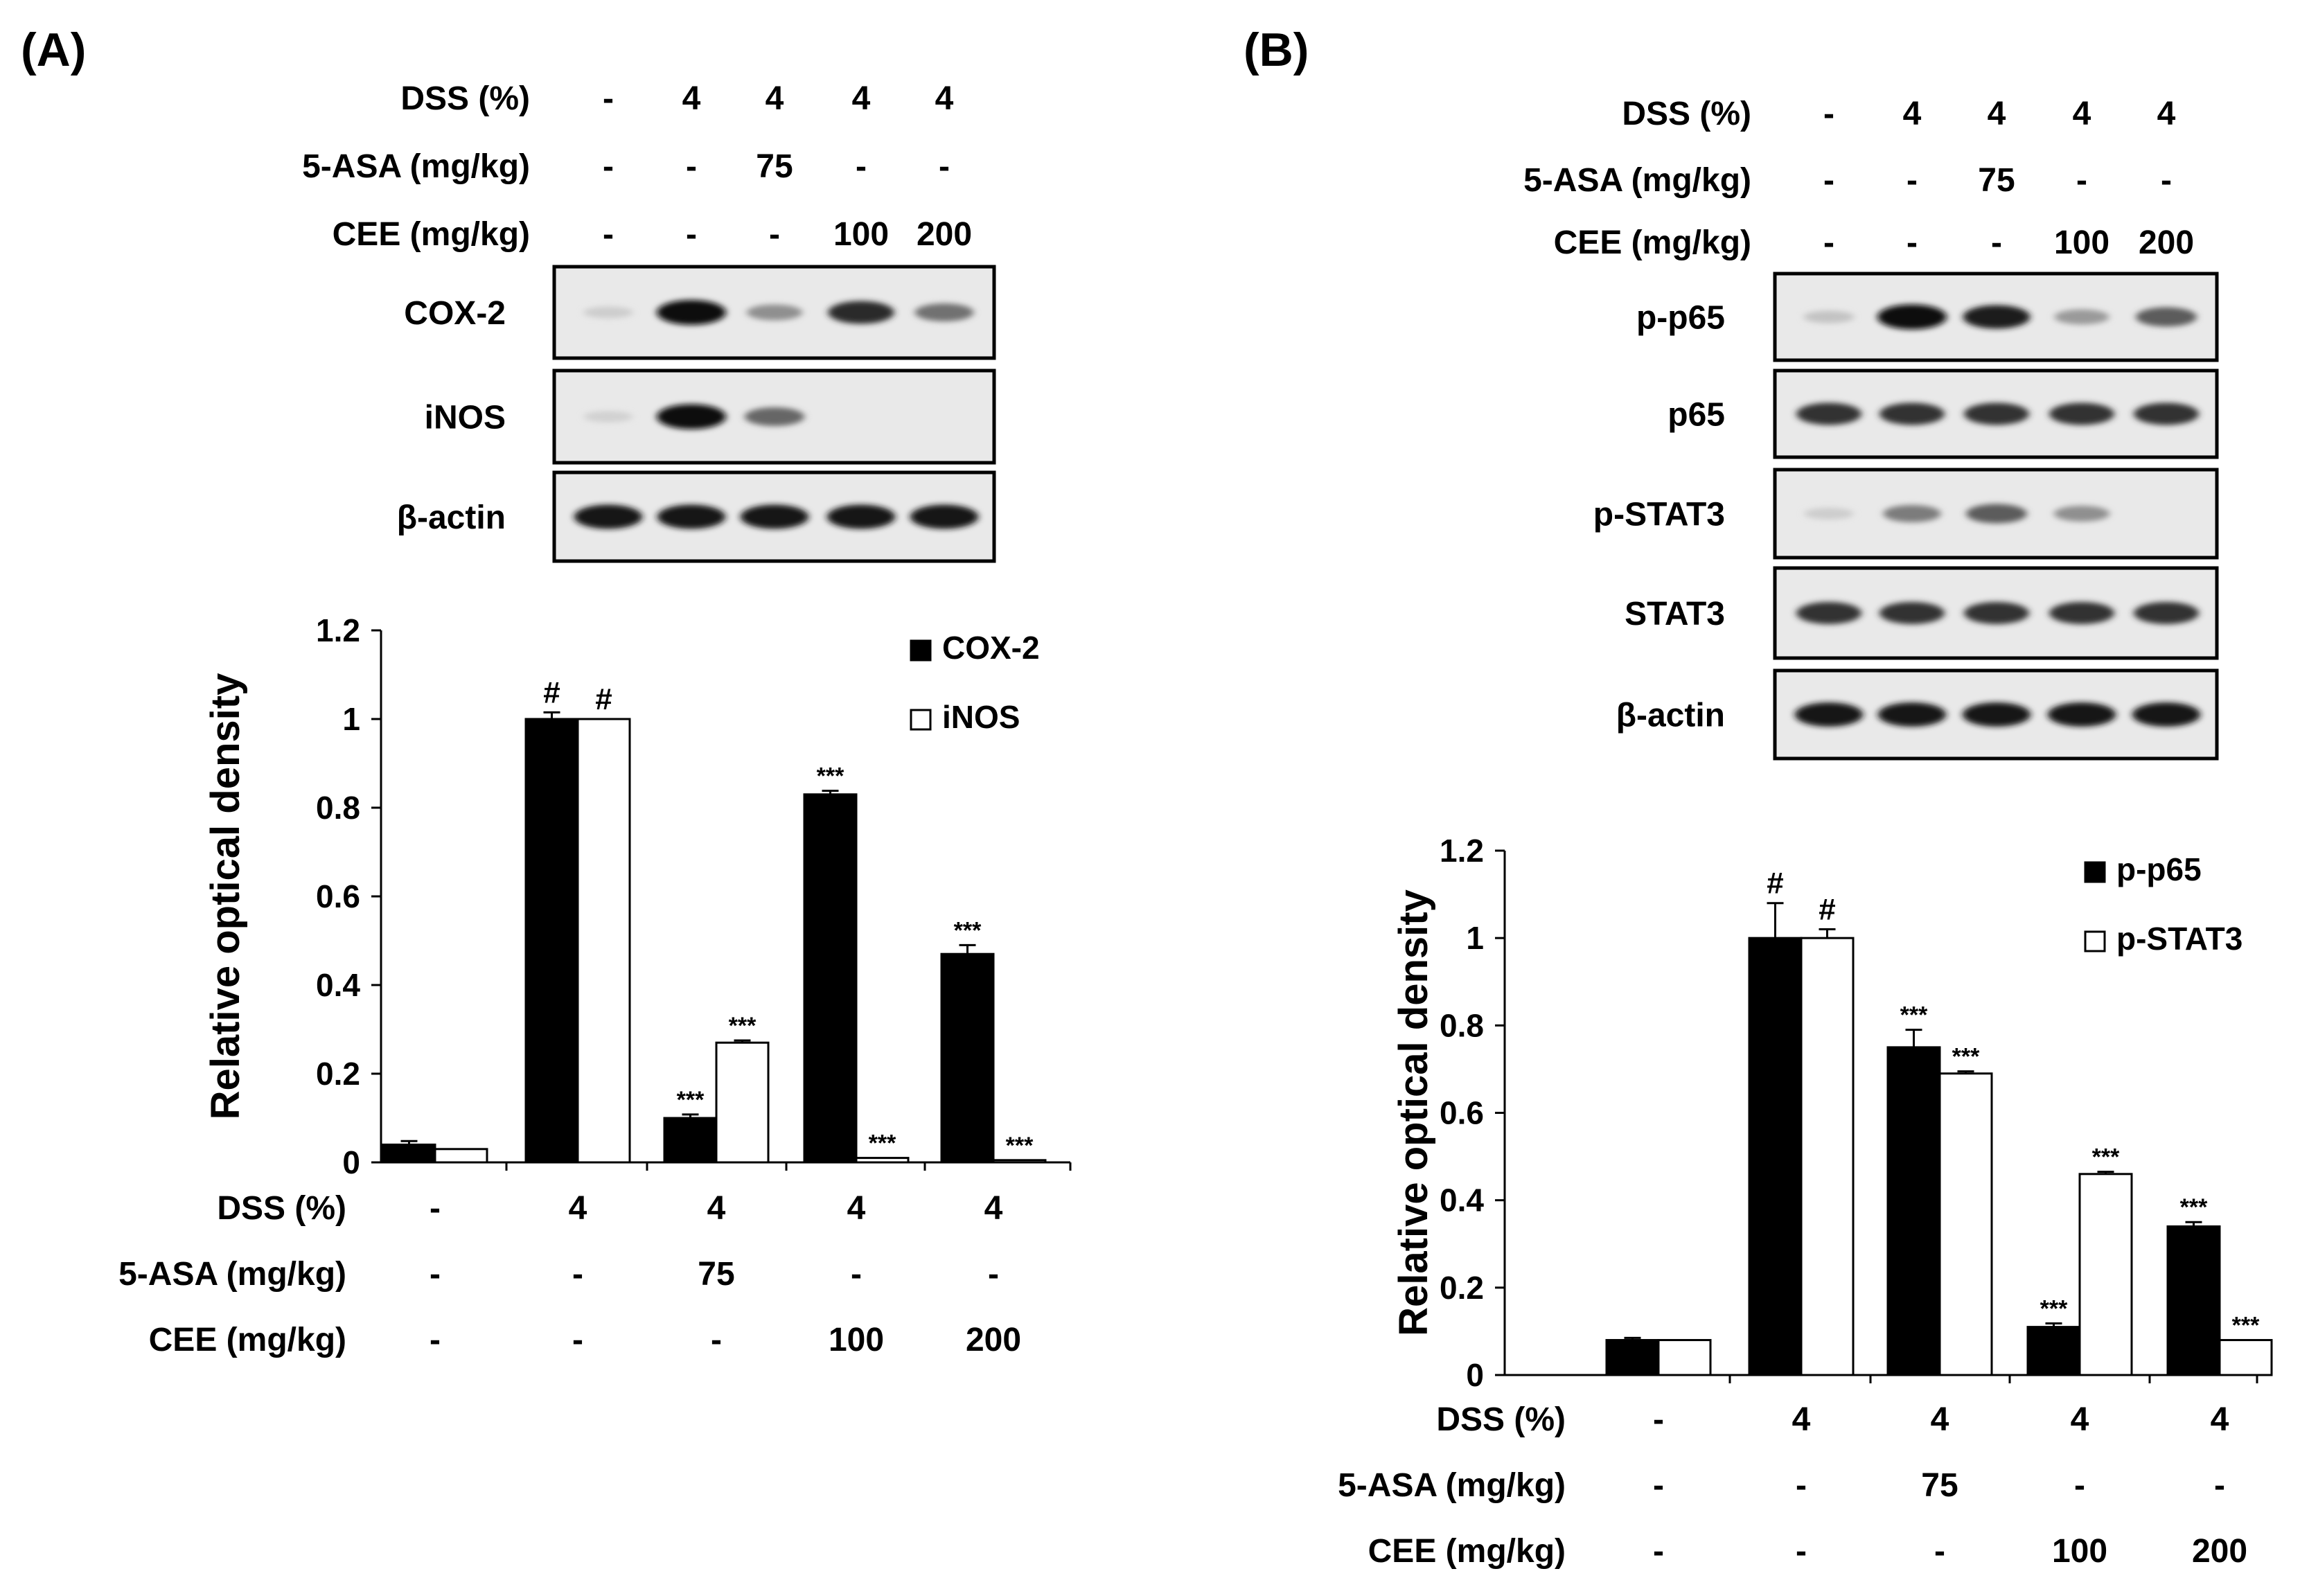 This screenshot has width=2300, height=1596. Describe the element at coordinates (338, 630) in the screenshot. I see `panel-a-y-tick-label: 1.2` at that location.